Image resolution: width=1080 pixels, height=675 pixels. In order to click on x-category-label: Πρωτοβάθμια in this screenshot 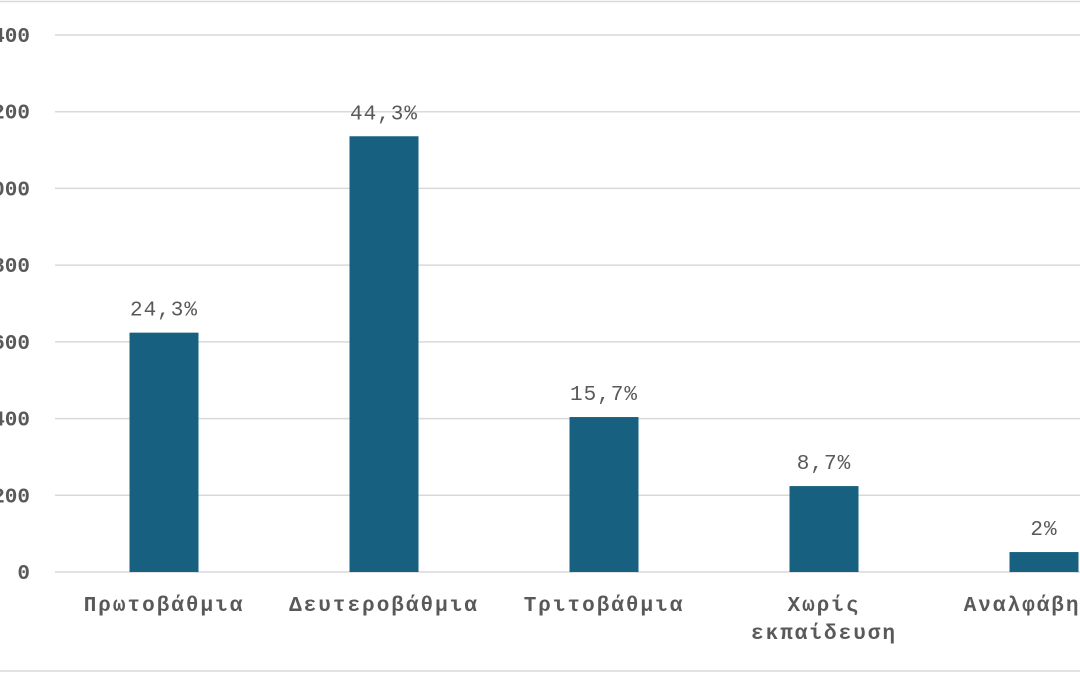, I will do `click(164, 606)`.